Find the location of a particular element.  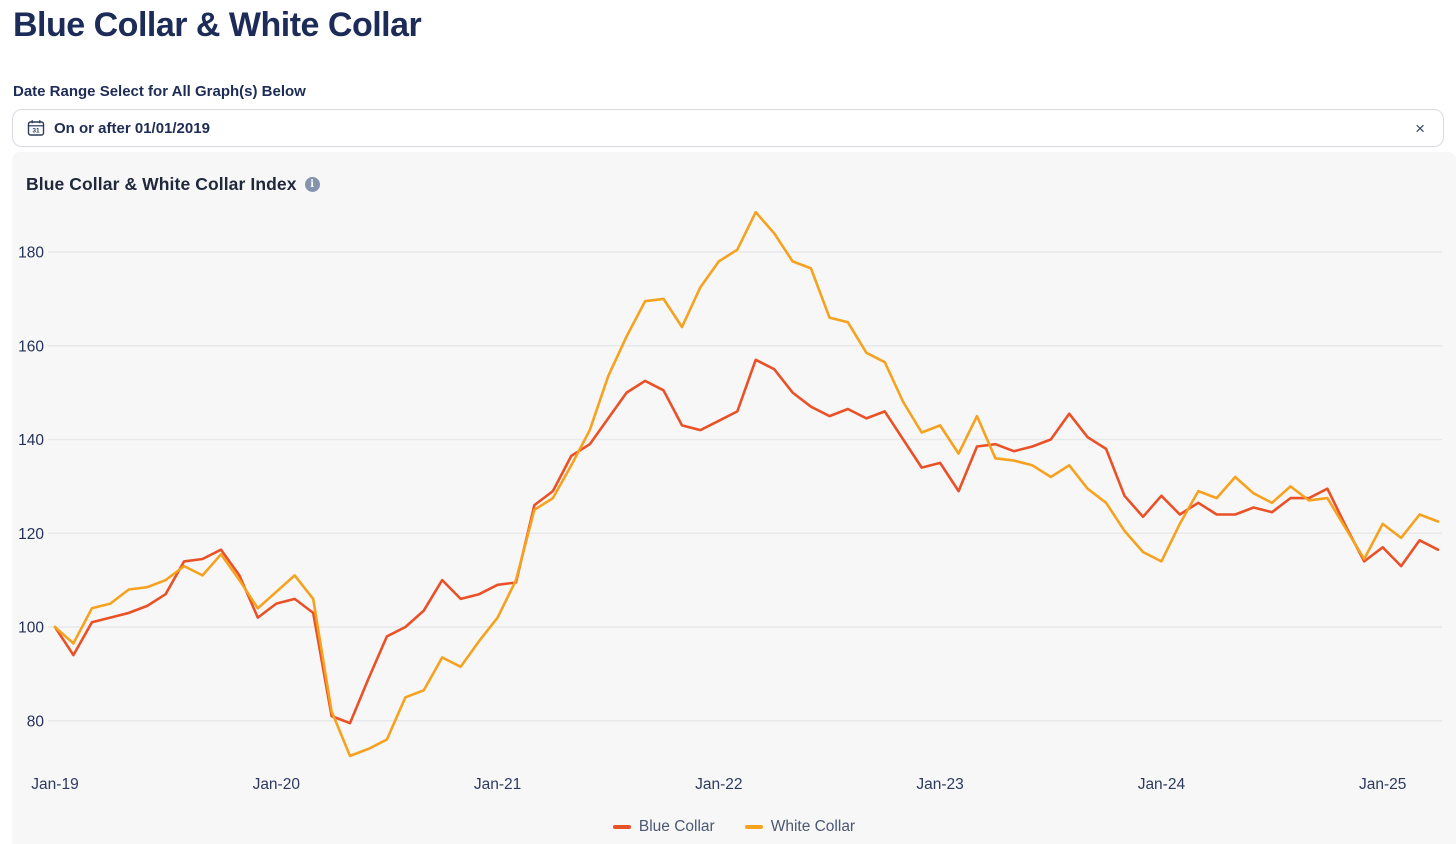

legend-label: White Collar is located at coordinates (813, 826).